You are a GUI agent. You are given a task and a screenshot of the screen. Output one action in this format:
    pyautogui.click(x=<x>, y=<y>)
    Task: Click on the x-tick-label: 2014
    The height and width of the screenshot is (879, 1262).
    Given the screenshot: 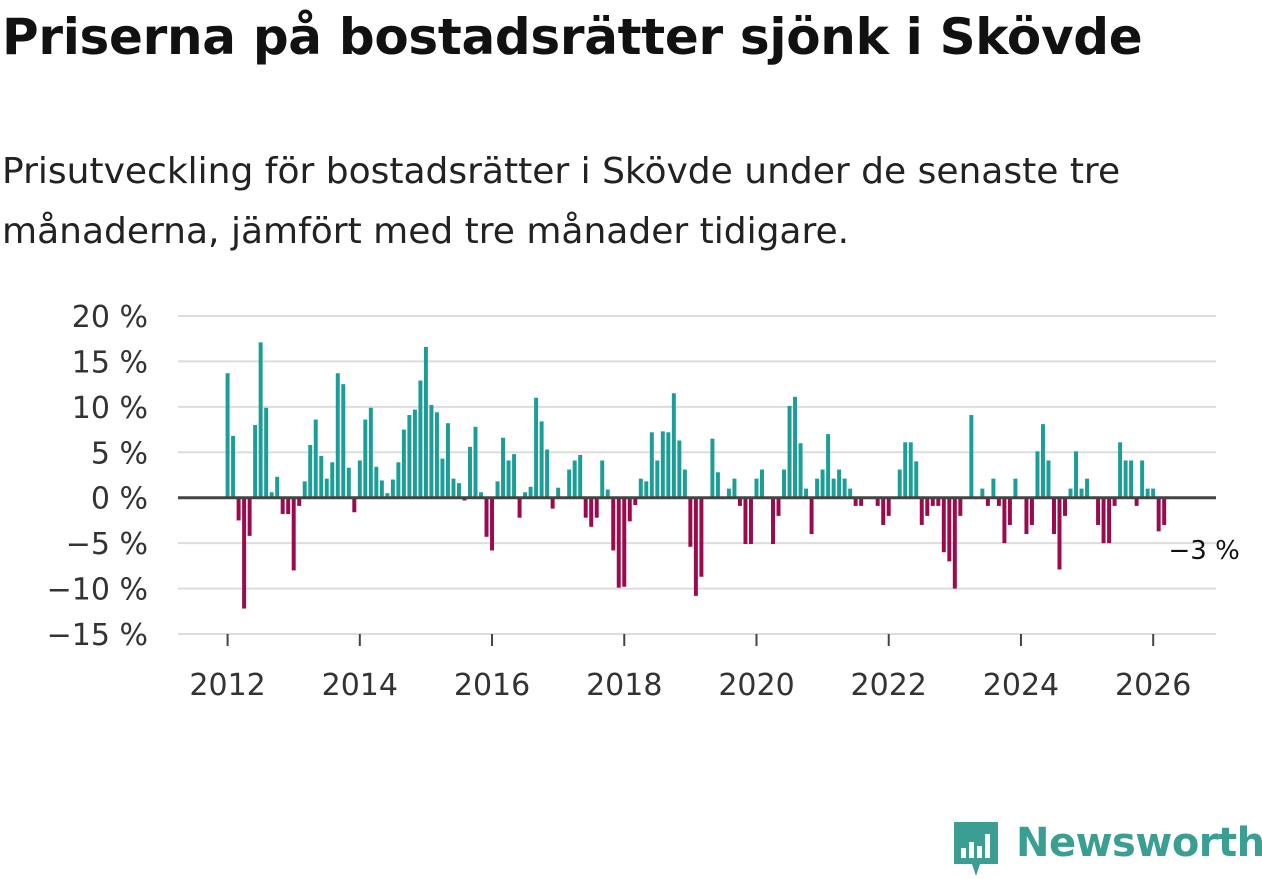 What is the action you would take?
    pyautogui.click(x=360, y=685)
    